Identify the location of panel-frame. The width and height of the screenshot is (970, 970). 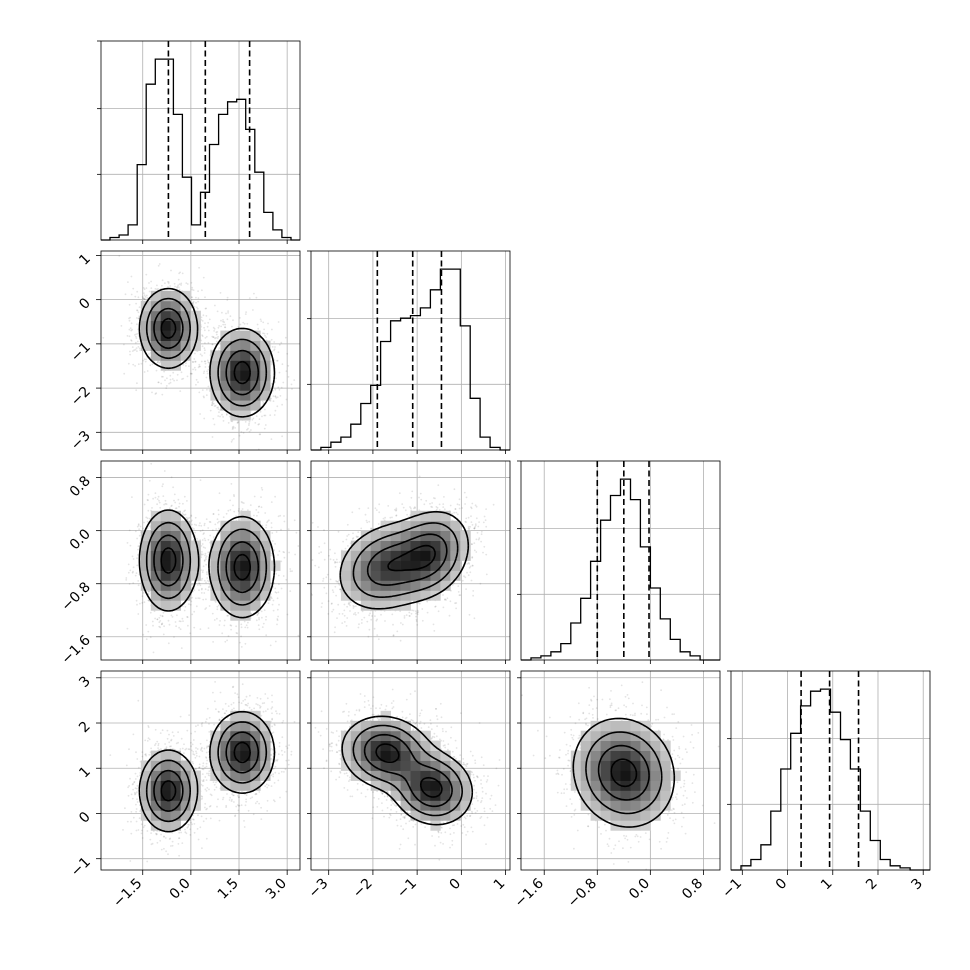
(200, 350).